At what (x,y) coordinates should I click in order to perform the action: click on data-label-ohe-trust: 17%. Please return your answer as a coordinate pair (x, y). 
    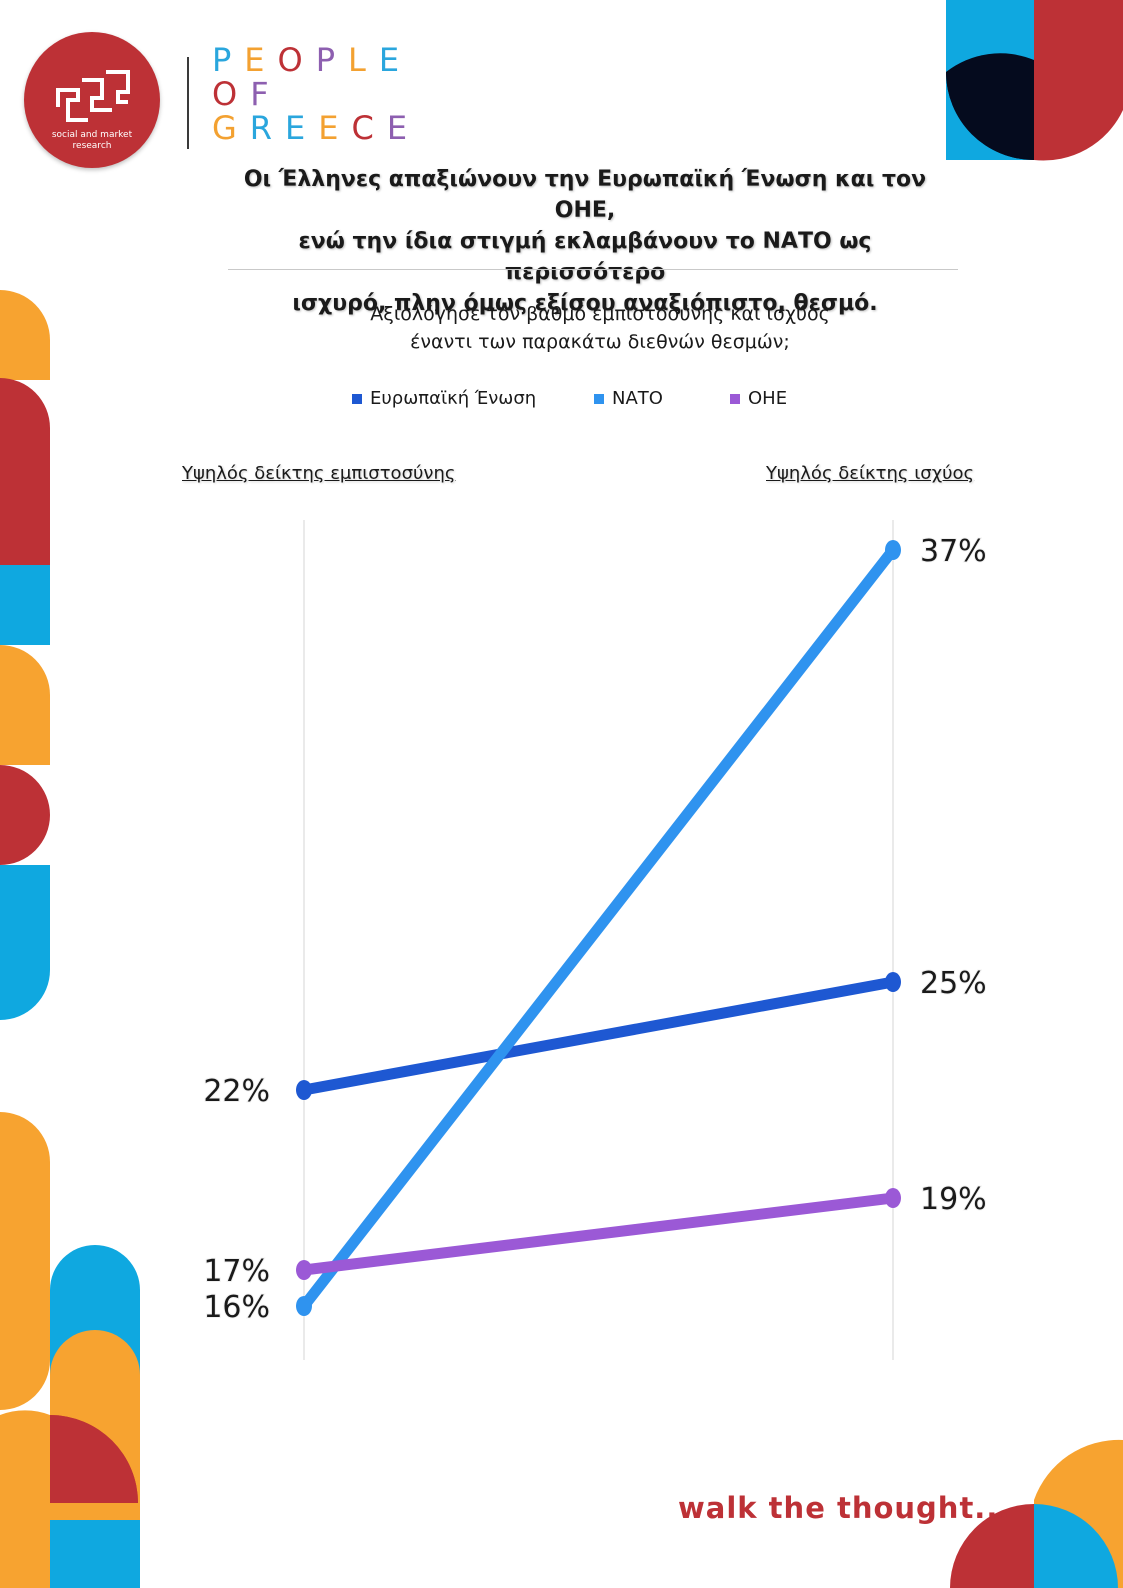
    Looking at the image, I should click on (236, 1271).